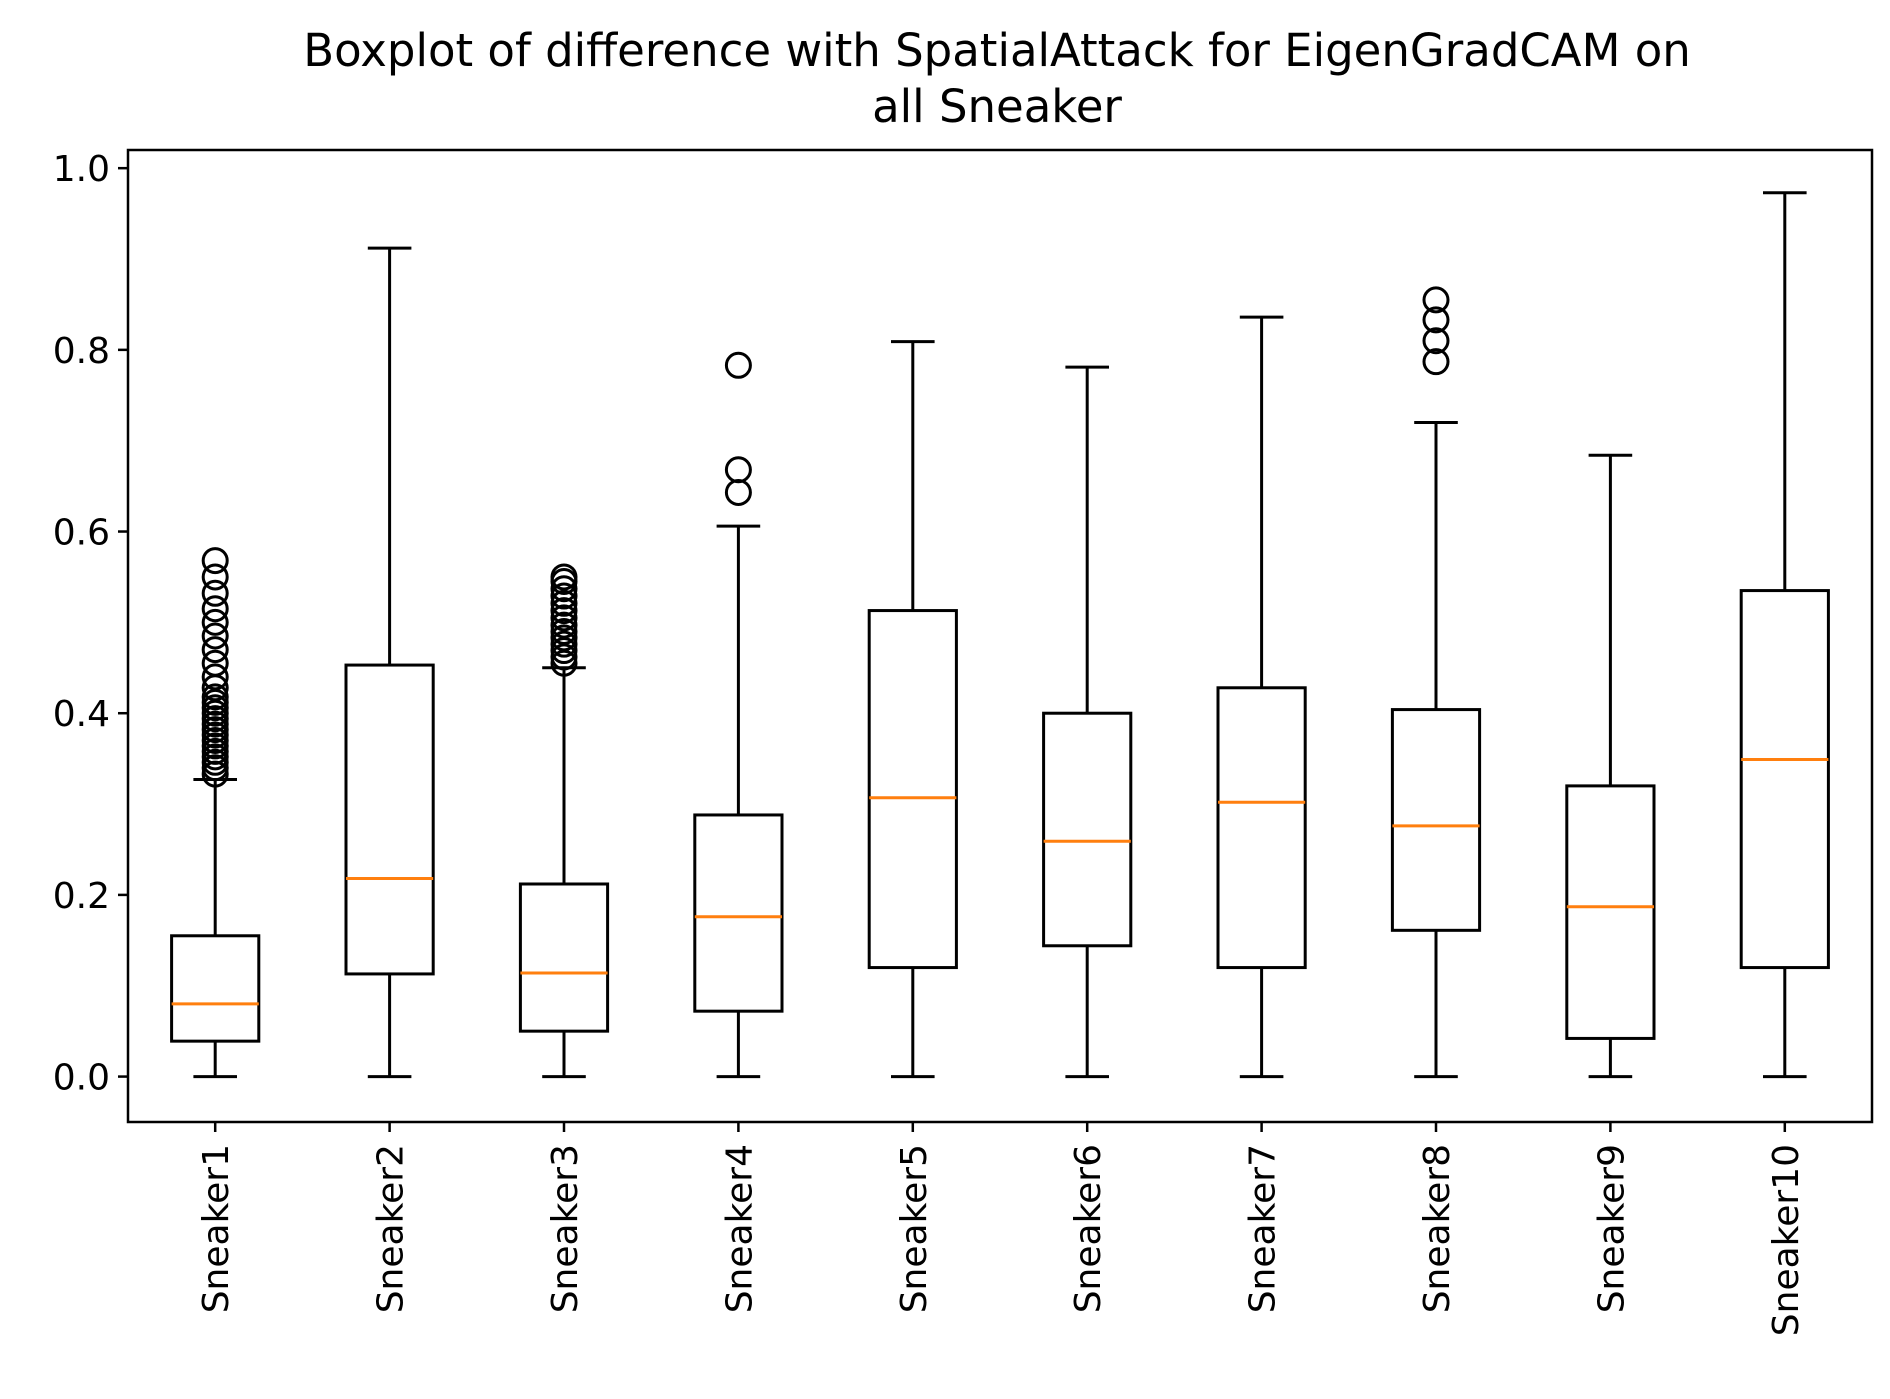 The width and height of the screenshot is (1890, 1399). Describe the element at coordinates (216, 1228) in the screenshot. I see `x-tick-label: Sneaker1` at that location.